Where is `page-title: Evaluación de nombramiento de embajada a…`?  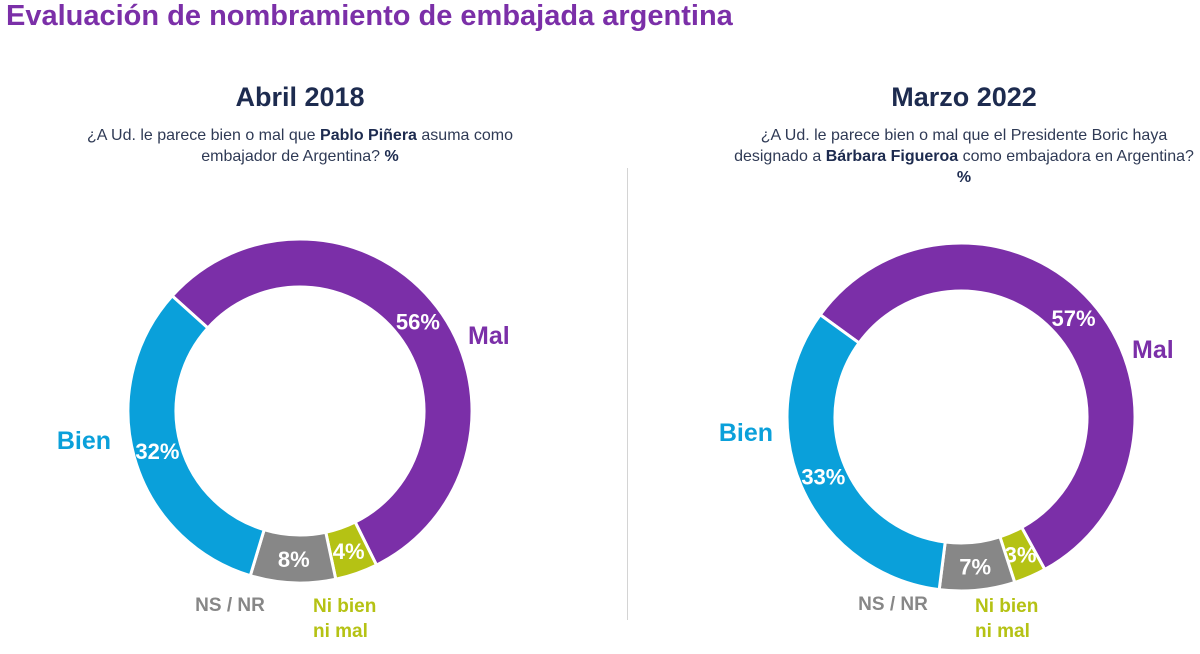
page-title: Evaluación de nombramiento de embajada a… is located at coordinates (369, 16).